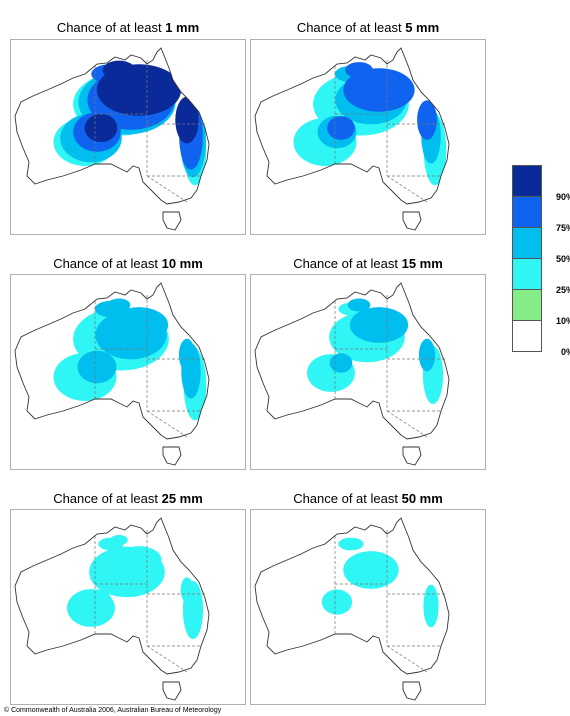  I want to click on legend-label-10: 10%, so click(562, 321).